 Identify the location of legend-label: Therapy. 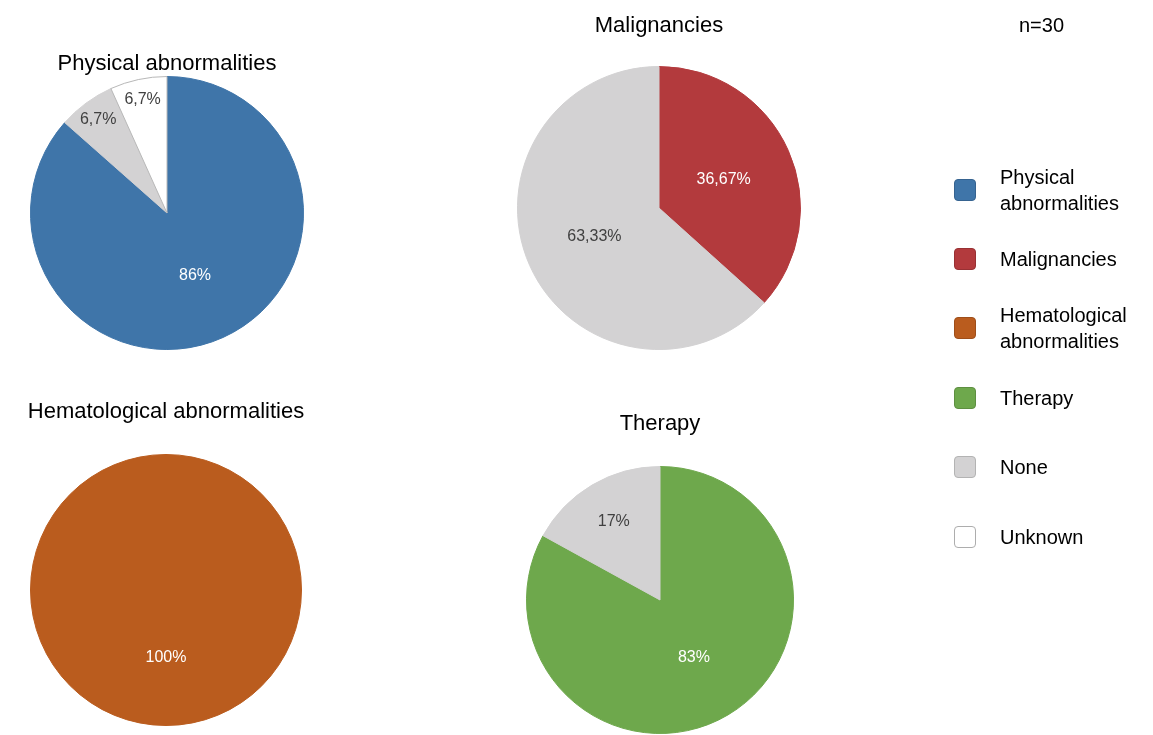
(1037, 398).